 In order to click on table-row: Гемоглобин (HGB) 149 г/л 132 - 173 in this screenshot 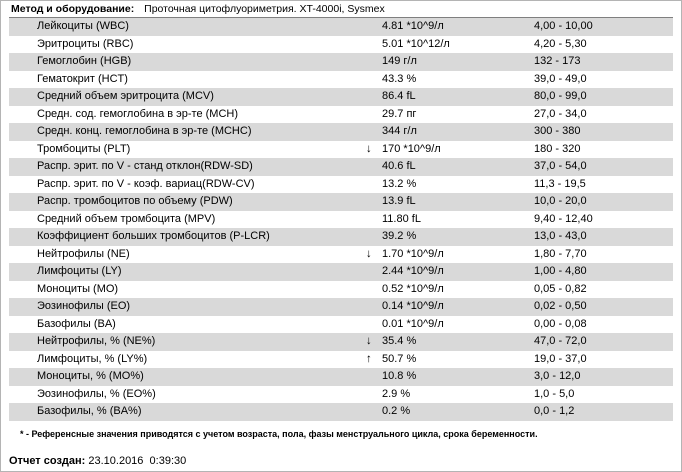, I will do `click(341, 62)`.